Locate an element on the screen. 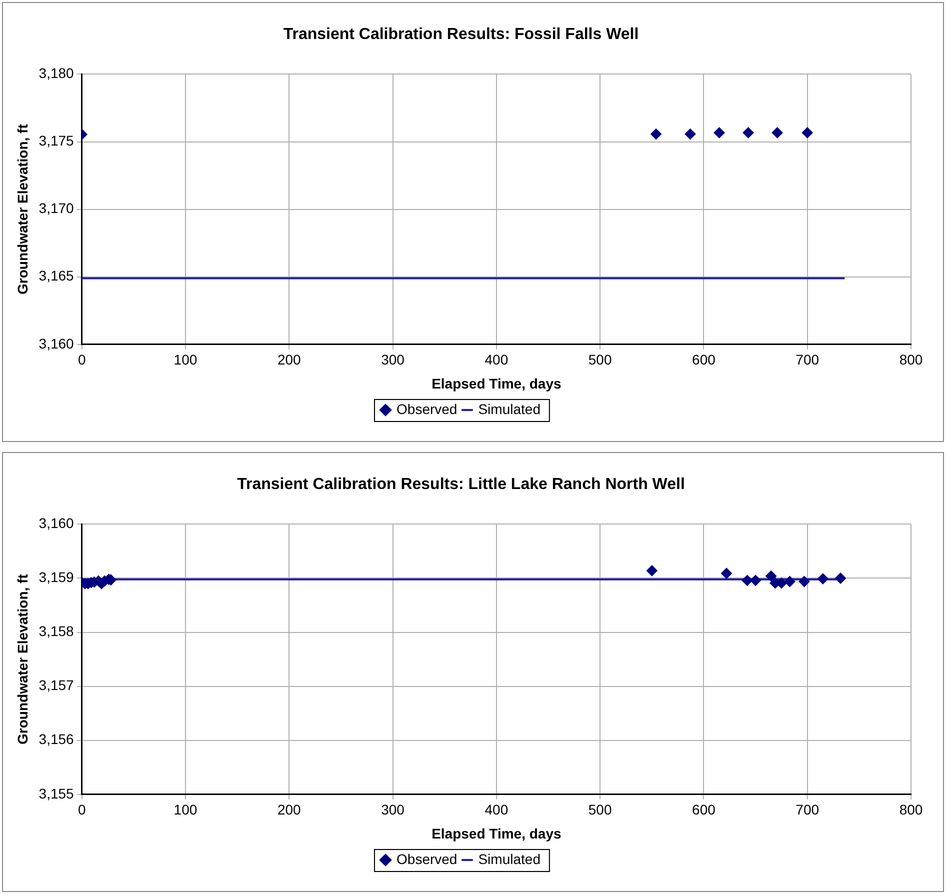 This screenshot has height=896, width=948. y-tick-label: 3,157 is located at coordinates (56, 685).